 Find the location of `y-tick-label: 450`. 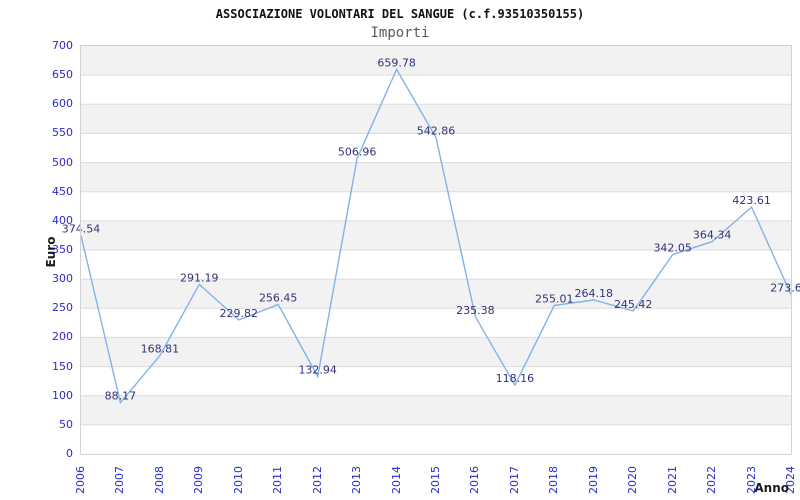

y-tick-label: 450 is located at coordinates (62, 191).